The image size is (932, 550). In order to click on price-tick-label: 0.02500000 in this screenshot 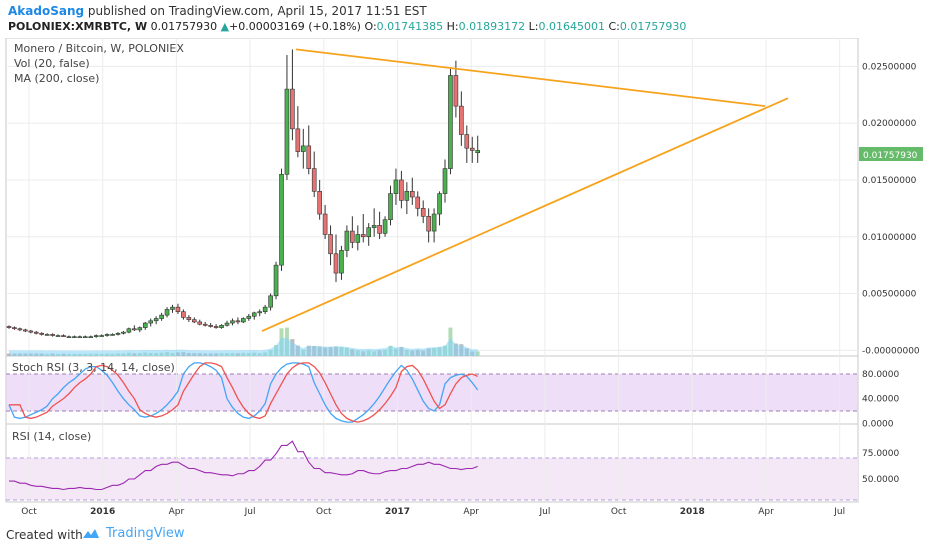, I will do `click(889, 67)`.